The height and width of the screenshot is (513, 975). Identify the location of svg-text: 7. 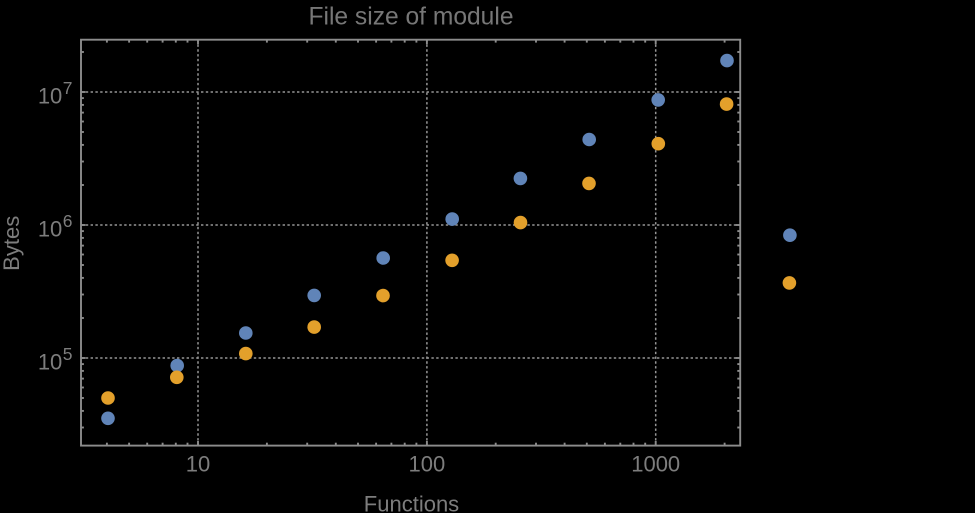
(68, 88).